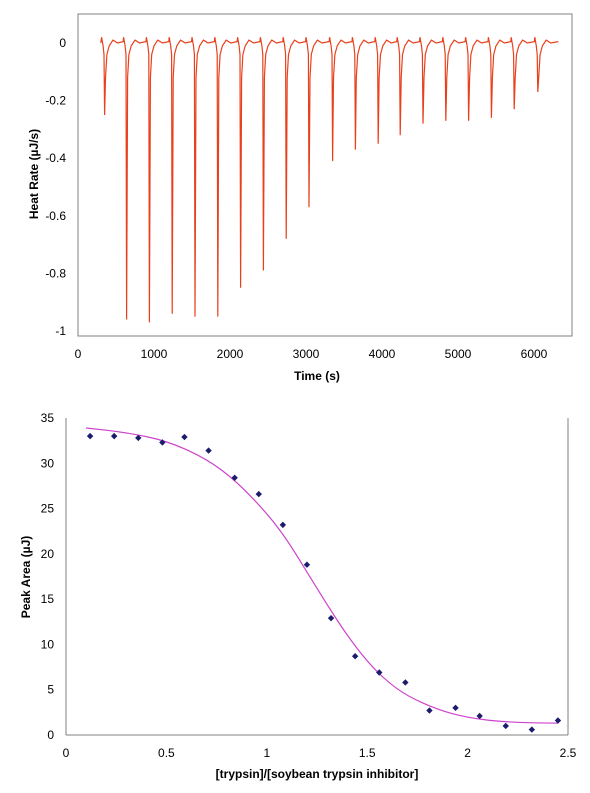 The width and height of the screenshot is (590, 793). Describe the element at coordinates (154, 354) in the screenshot. I see `top-x-tick-label: 1000` at that location.